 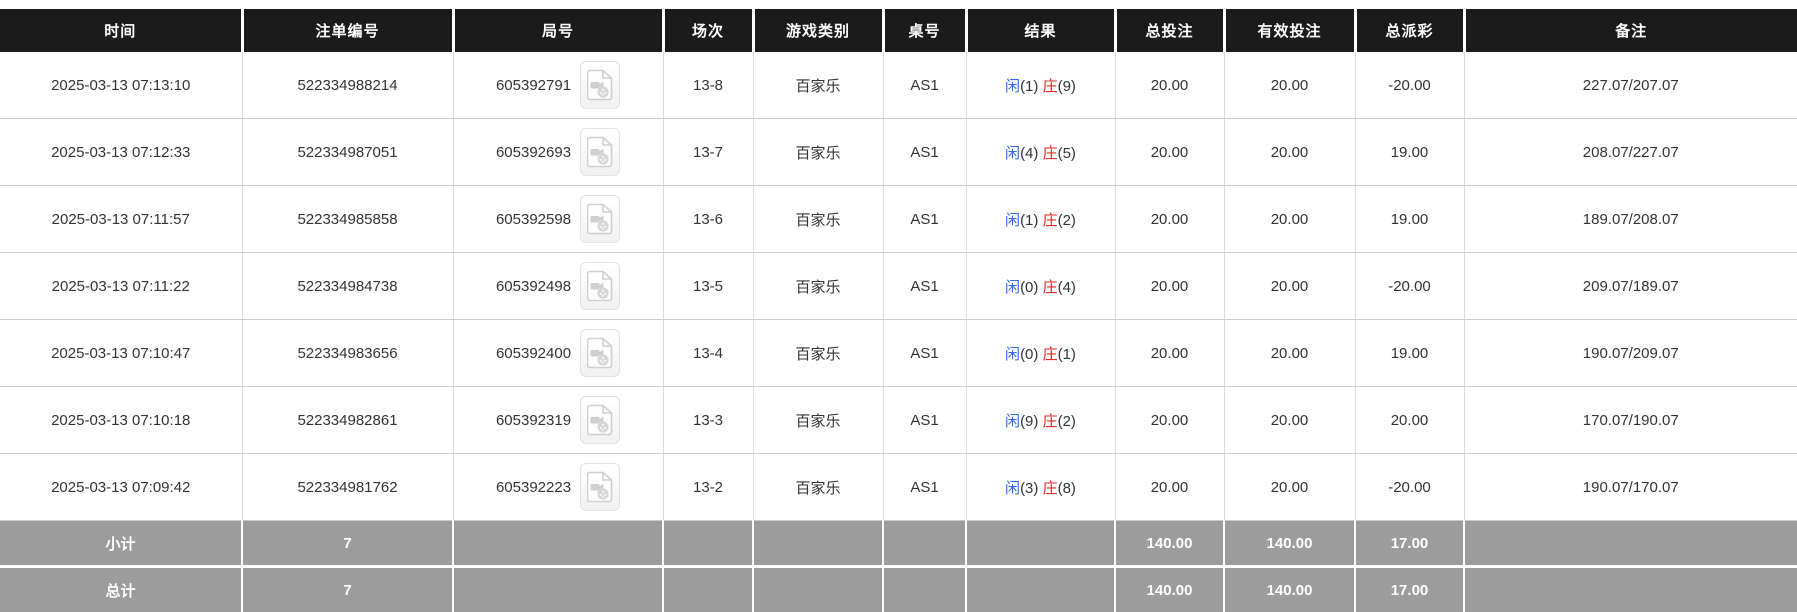 What do you see at coordinates (1029, 421) in the screenshot?
I see `result-player-score: (9)` at bounding box center [1029, 421].